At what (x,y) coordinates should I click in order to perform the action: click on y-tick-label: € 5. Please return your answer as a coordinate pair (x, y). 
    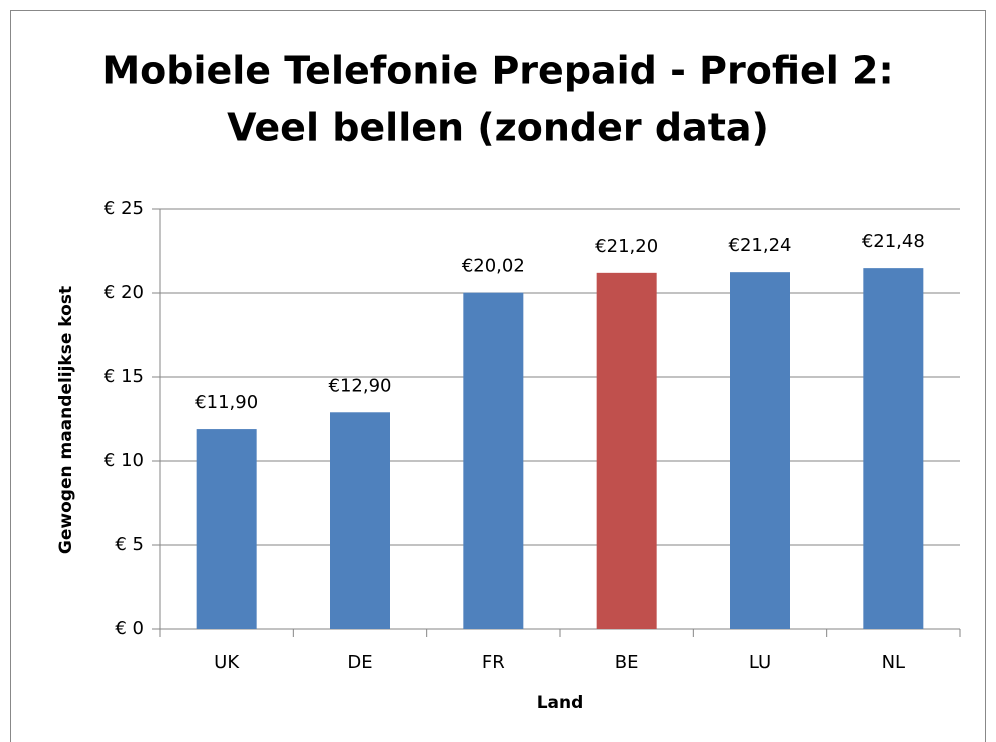
    Looking at the image, I should click on (129, 544).